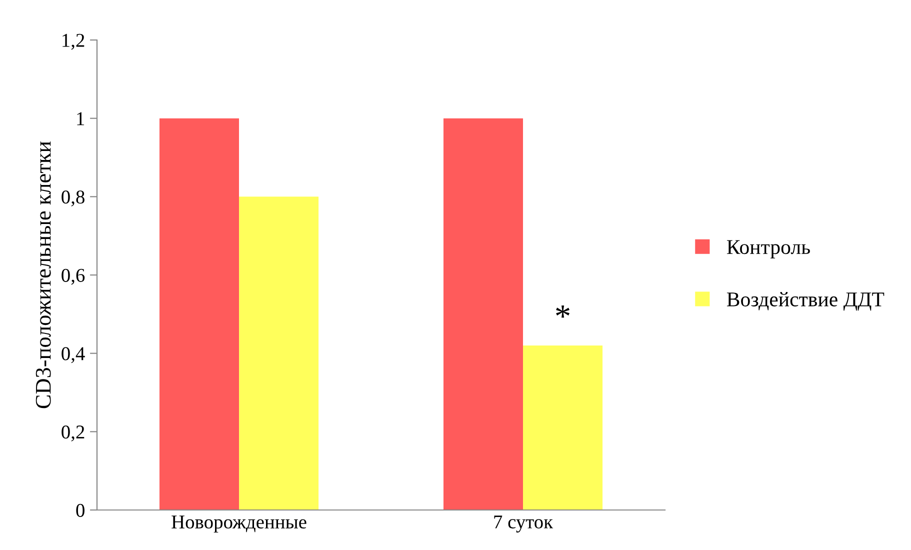  Describe the element at coordinates (73, 433) in the screenshot. I see `y-tick-label: 0,2` at that location.